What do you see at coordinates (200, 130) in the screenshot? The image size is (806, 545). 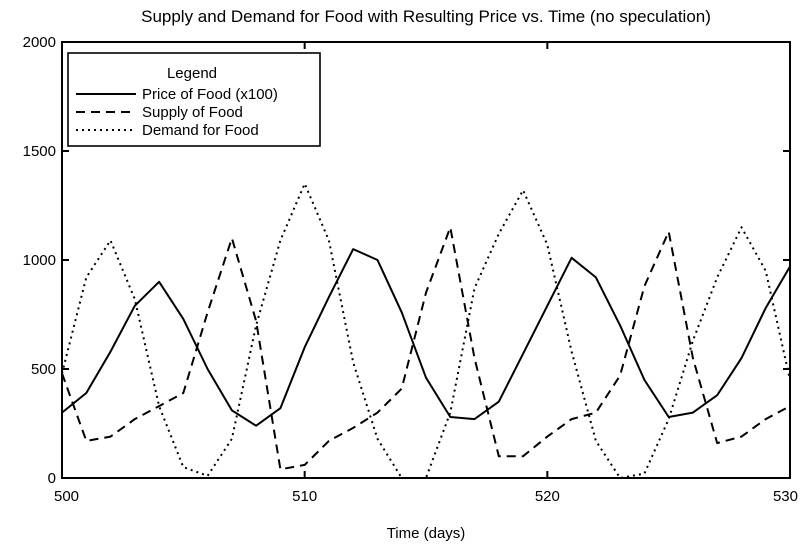 I see `legend-label-3: Demand for Food` at bounding box center [200, 130].